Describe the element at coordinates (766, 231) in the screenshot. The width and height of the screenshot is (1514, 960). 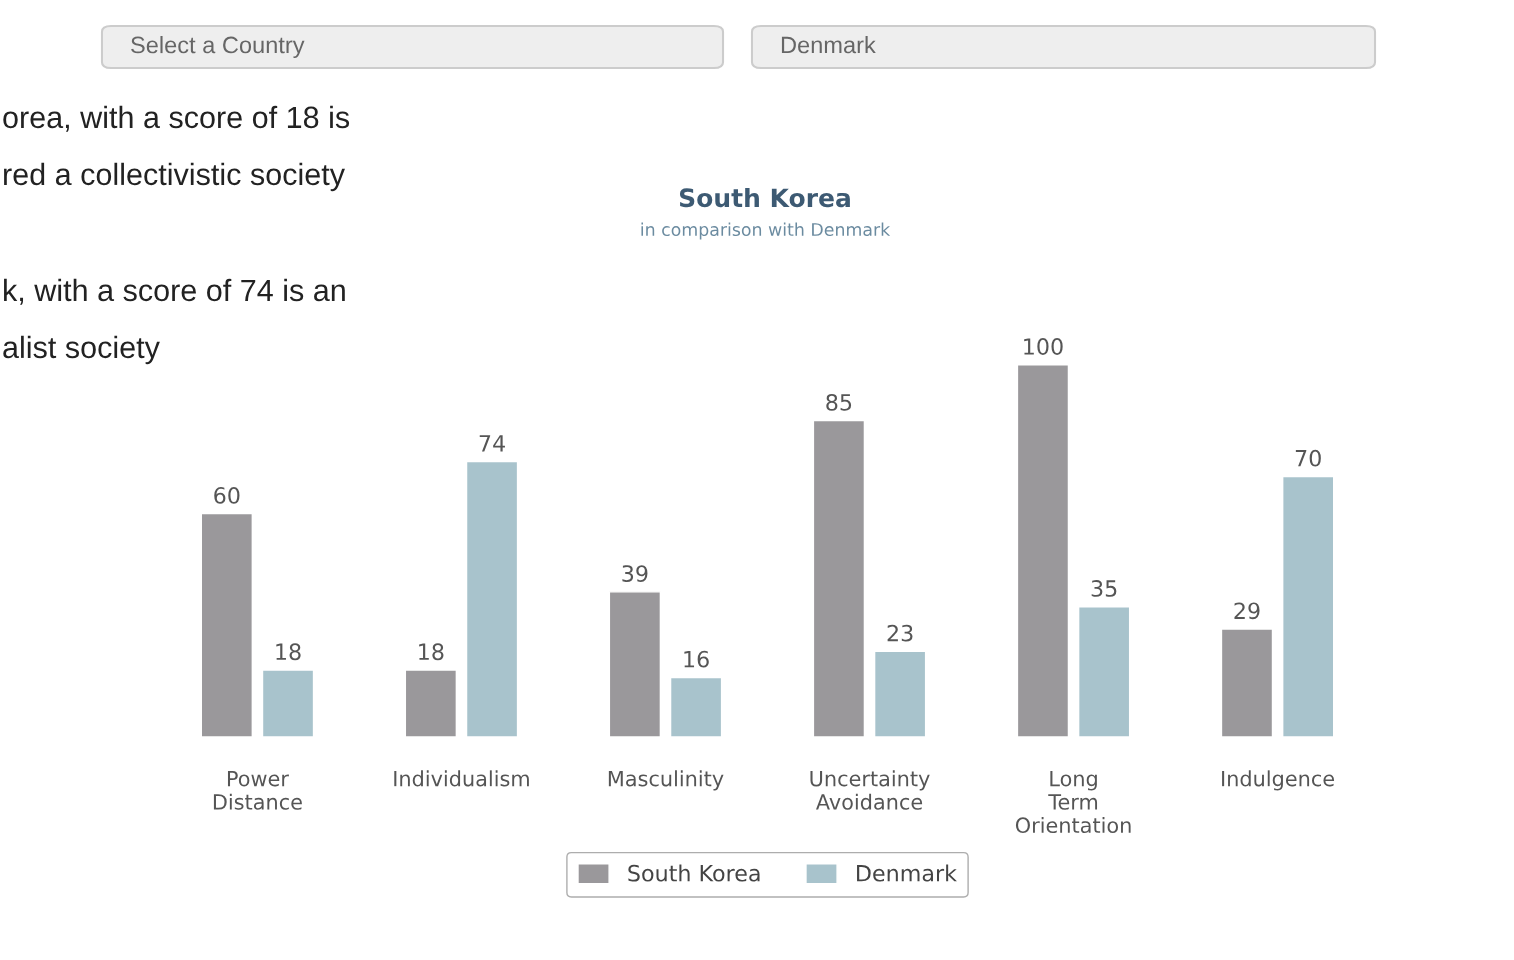
I see `chart-subtitle: in comparison with Denmark` at that location.